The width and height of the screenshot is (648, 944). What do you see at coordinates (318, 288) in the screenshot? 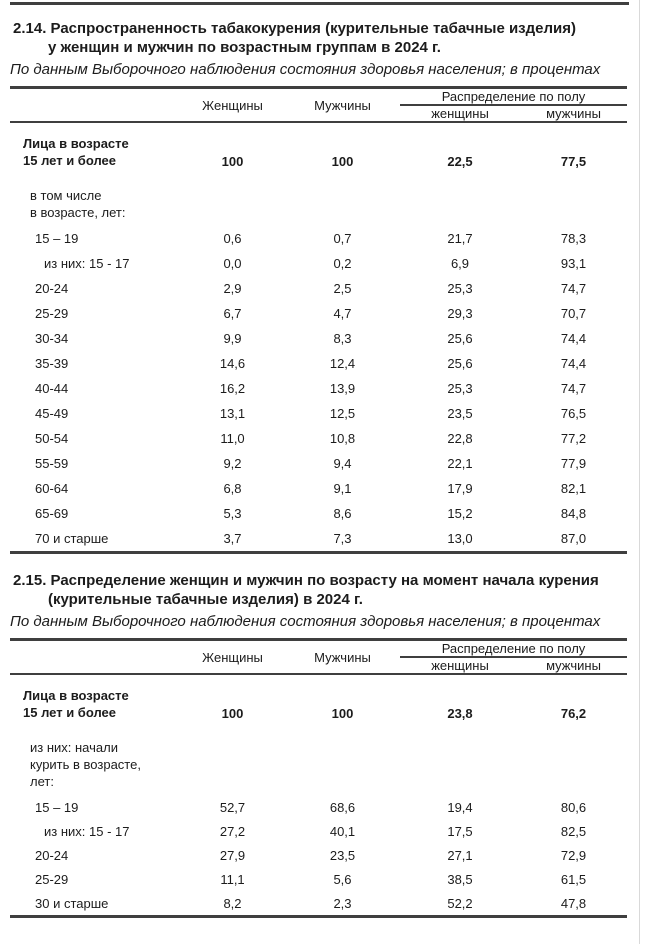
I see `table-row: 20-24 2,9 2,5 25,3 74,7` at bounding box center [318, 288].